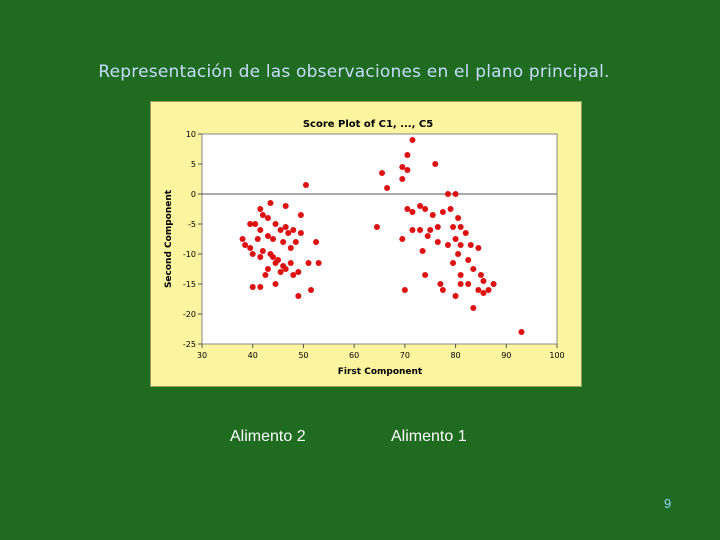  I want to click on x-axis-label: First Component, so click(380, 372).